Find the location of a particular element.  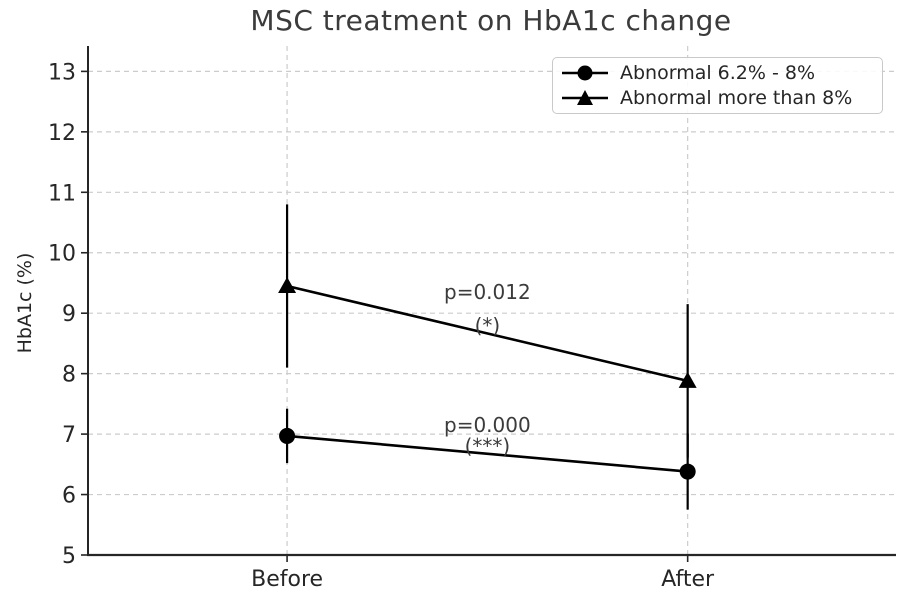

legend-item: Abnormal 6.2% - 8% is located at coordinates (717, 73).